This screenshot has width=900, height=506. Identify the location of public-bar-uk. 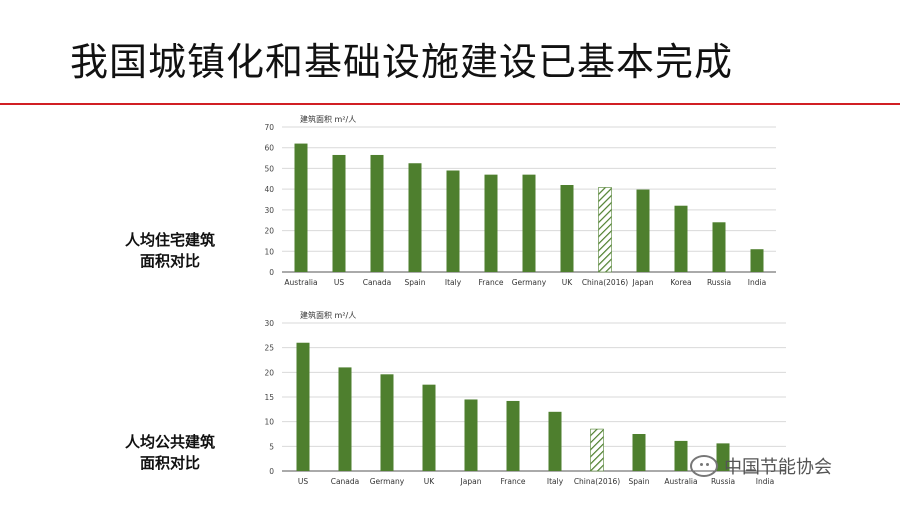
(429, 427).